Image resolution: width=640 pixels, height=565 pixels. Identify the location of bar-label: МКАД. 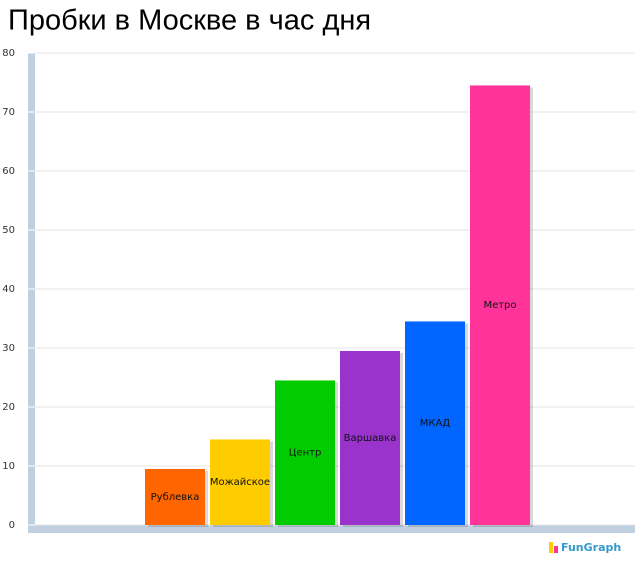
(435, 423).